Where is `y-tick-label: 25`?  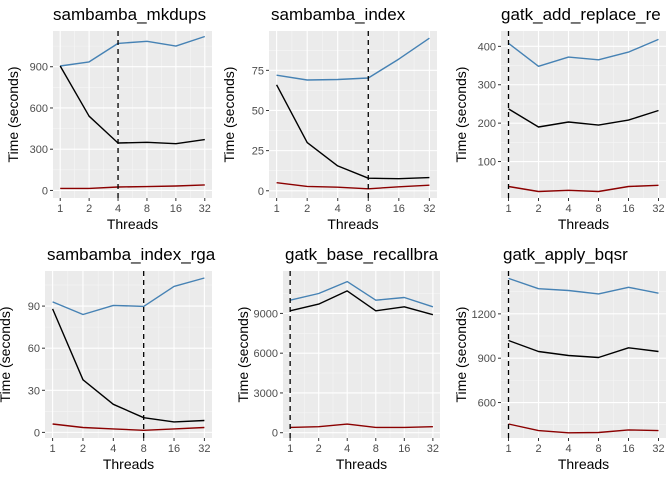
y-tick-label: 25 is located at coordinates (258, 152).